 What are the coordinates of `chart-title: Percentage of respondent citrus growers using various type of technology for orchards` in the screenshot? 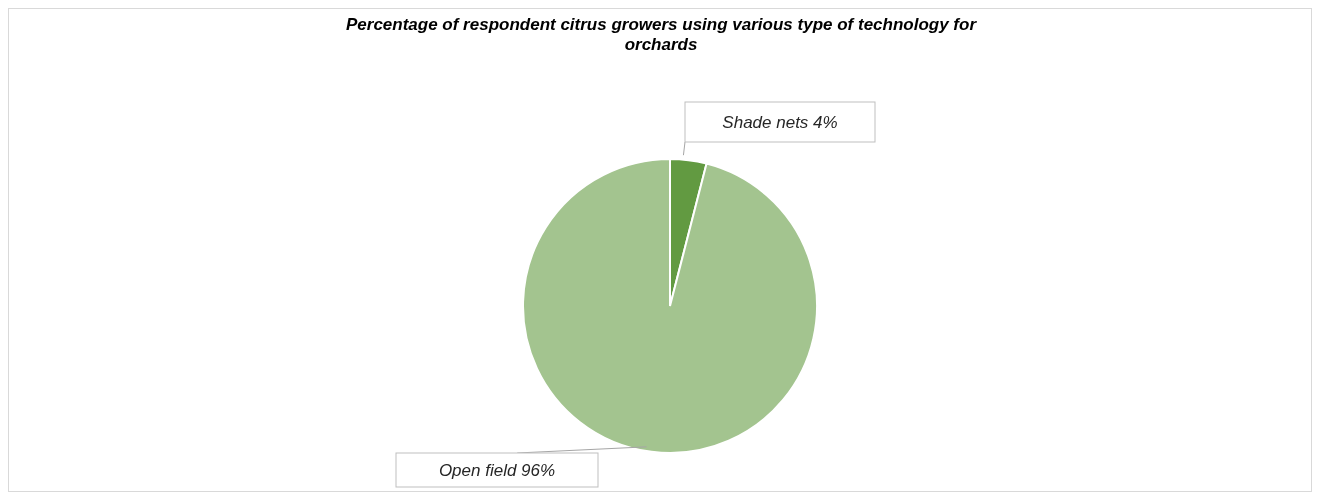 It's located at (661, 35).